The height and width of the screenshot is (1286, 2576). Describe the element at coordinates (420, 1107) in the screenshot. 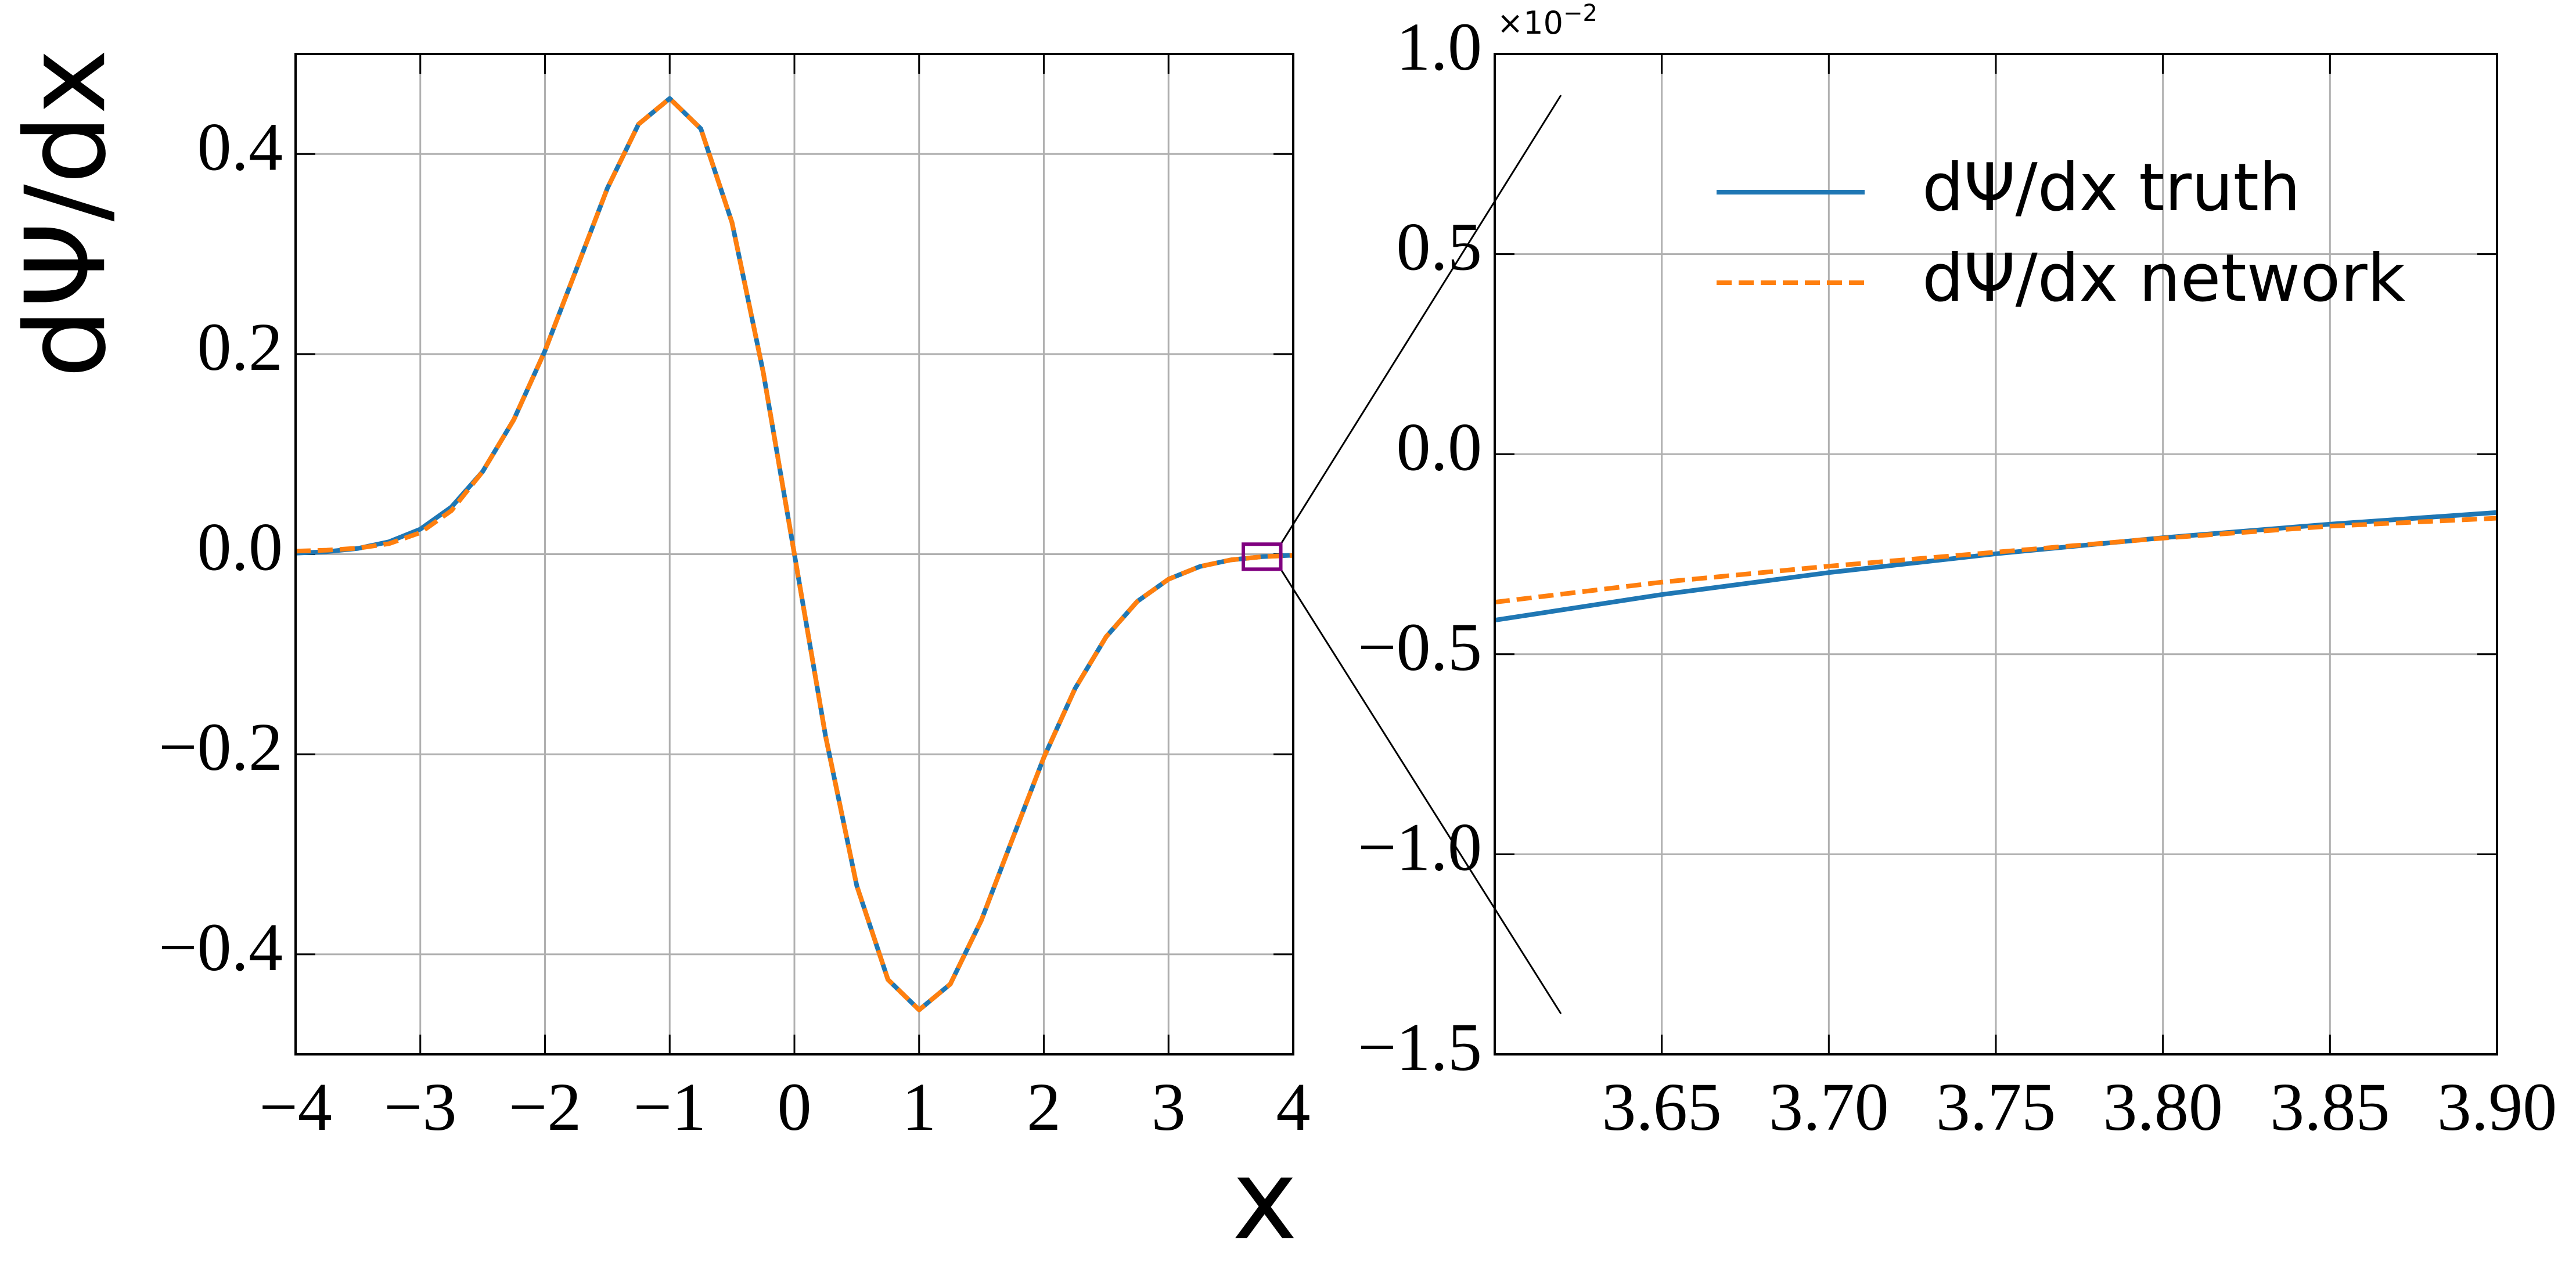

I see `x-tick-label: −3` at that location.